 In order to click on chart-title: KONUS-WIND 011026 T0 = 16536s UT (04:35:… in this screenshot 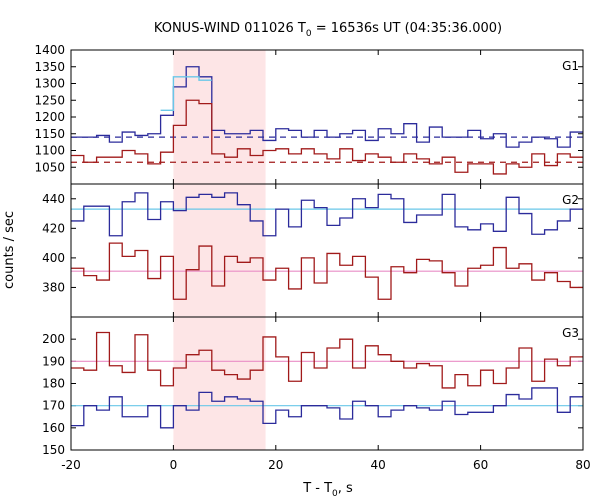, I will do `click(328, 30)`.